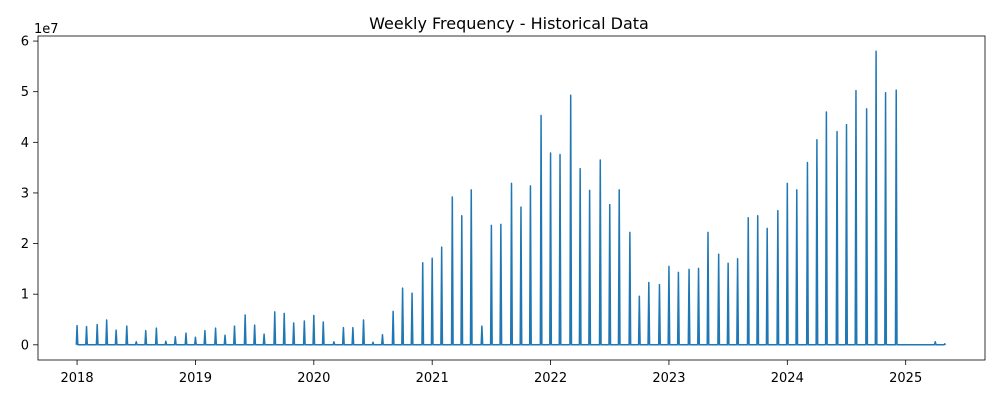 This screenshot has height=400, width=1000. I want to click on x-tick-label: 2018, so click(77, 378).